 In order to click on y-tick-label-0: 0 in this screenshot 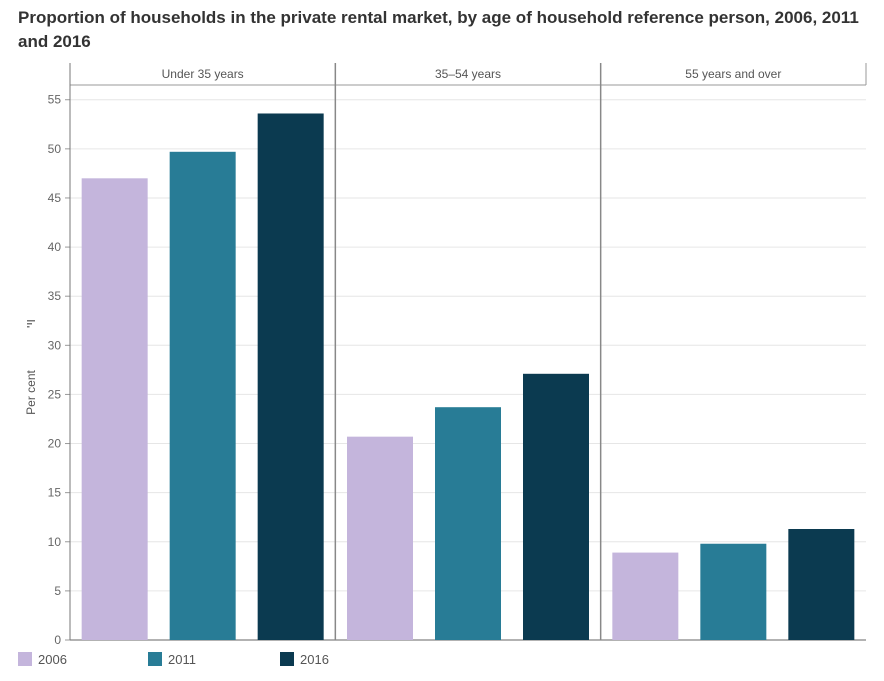, I will do `click(57, 640)`.